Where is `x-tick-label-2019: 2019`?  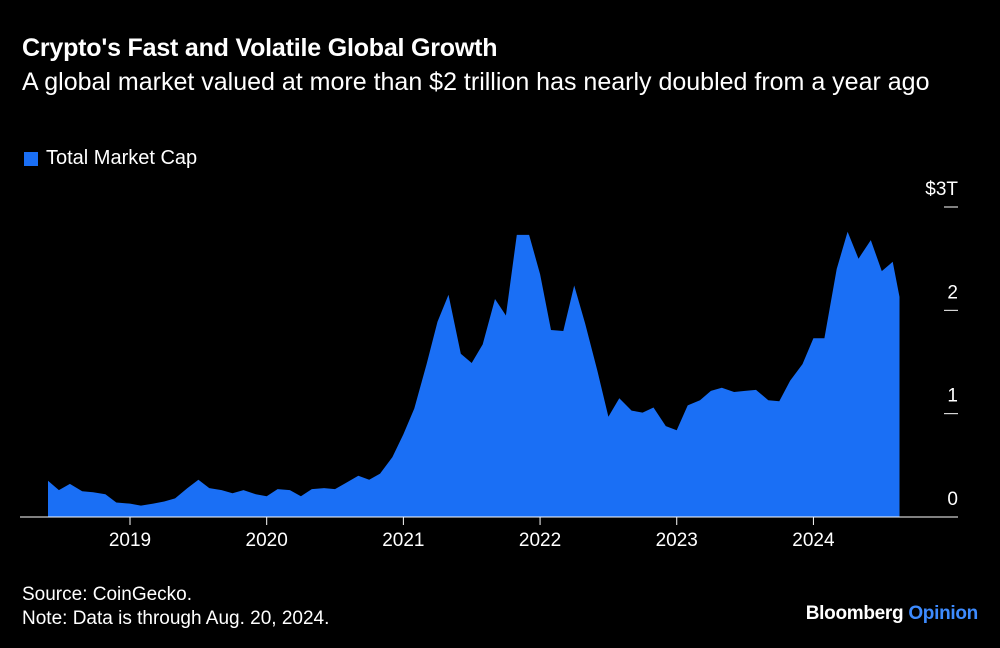
x-tick-label-2019: 2019 is located at coordinates (130, 540).